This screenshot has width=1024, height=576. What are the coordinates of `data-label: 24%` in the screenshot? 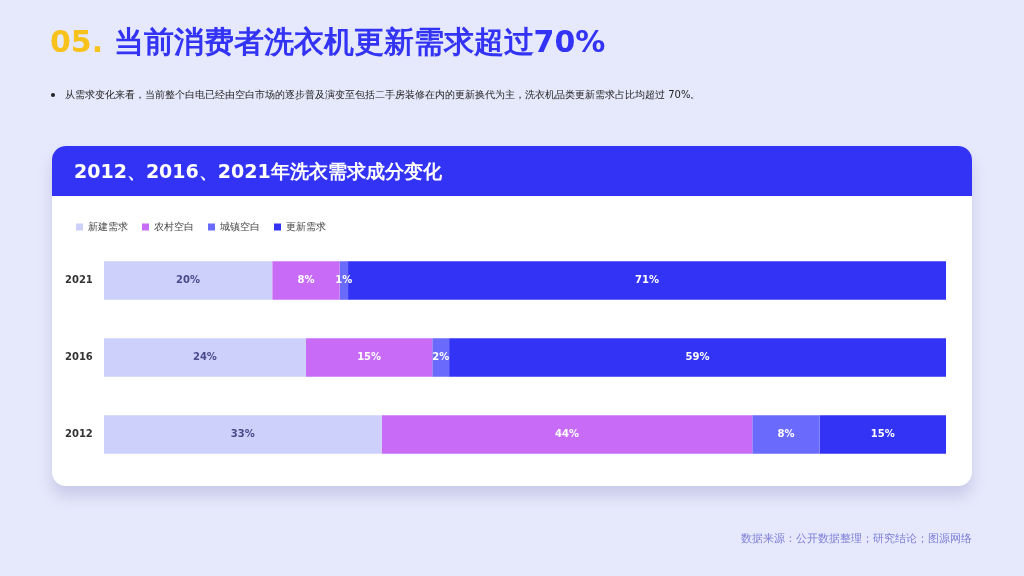 It's located at (204, 357).